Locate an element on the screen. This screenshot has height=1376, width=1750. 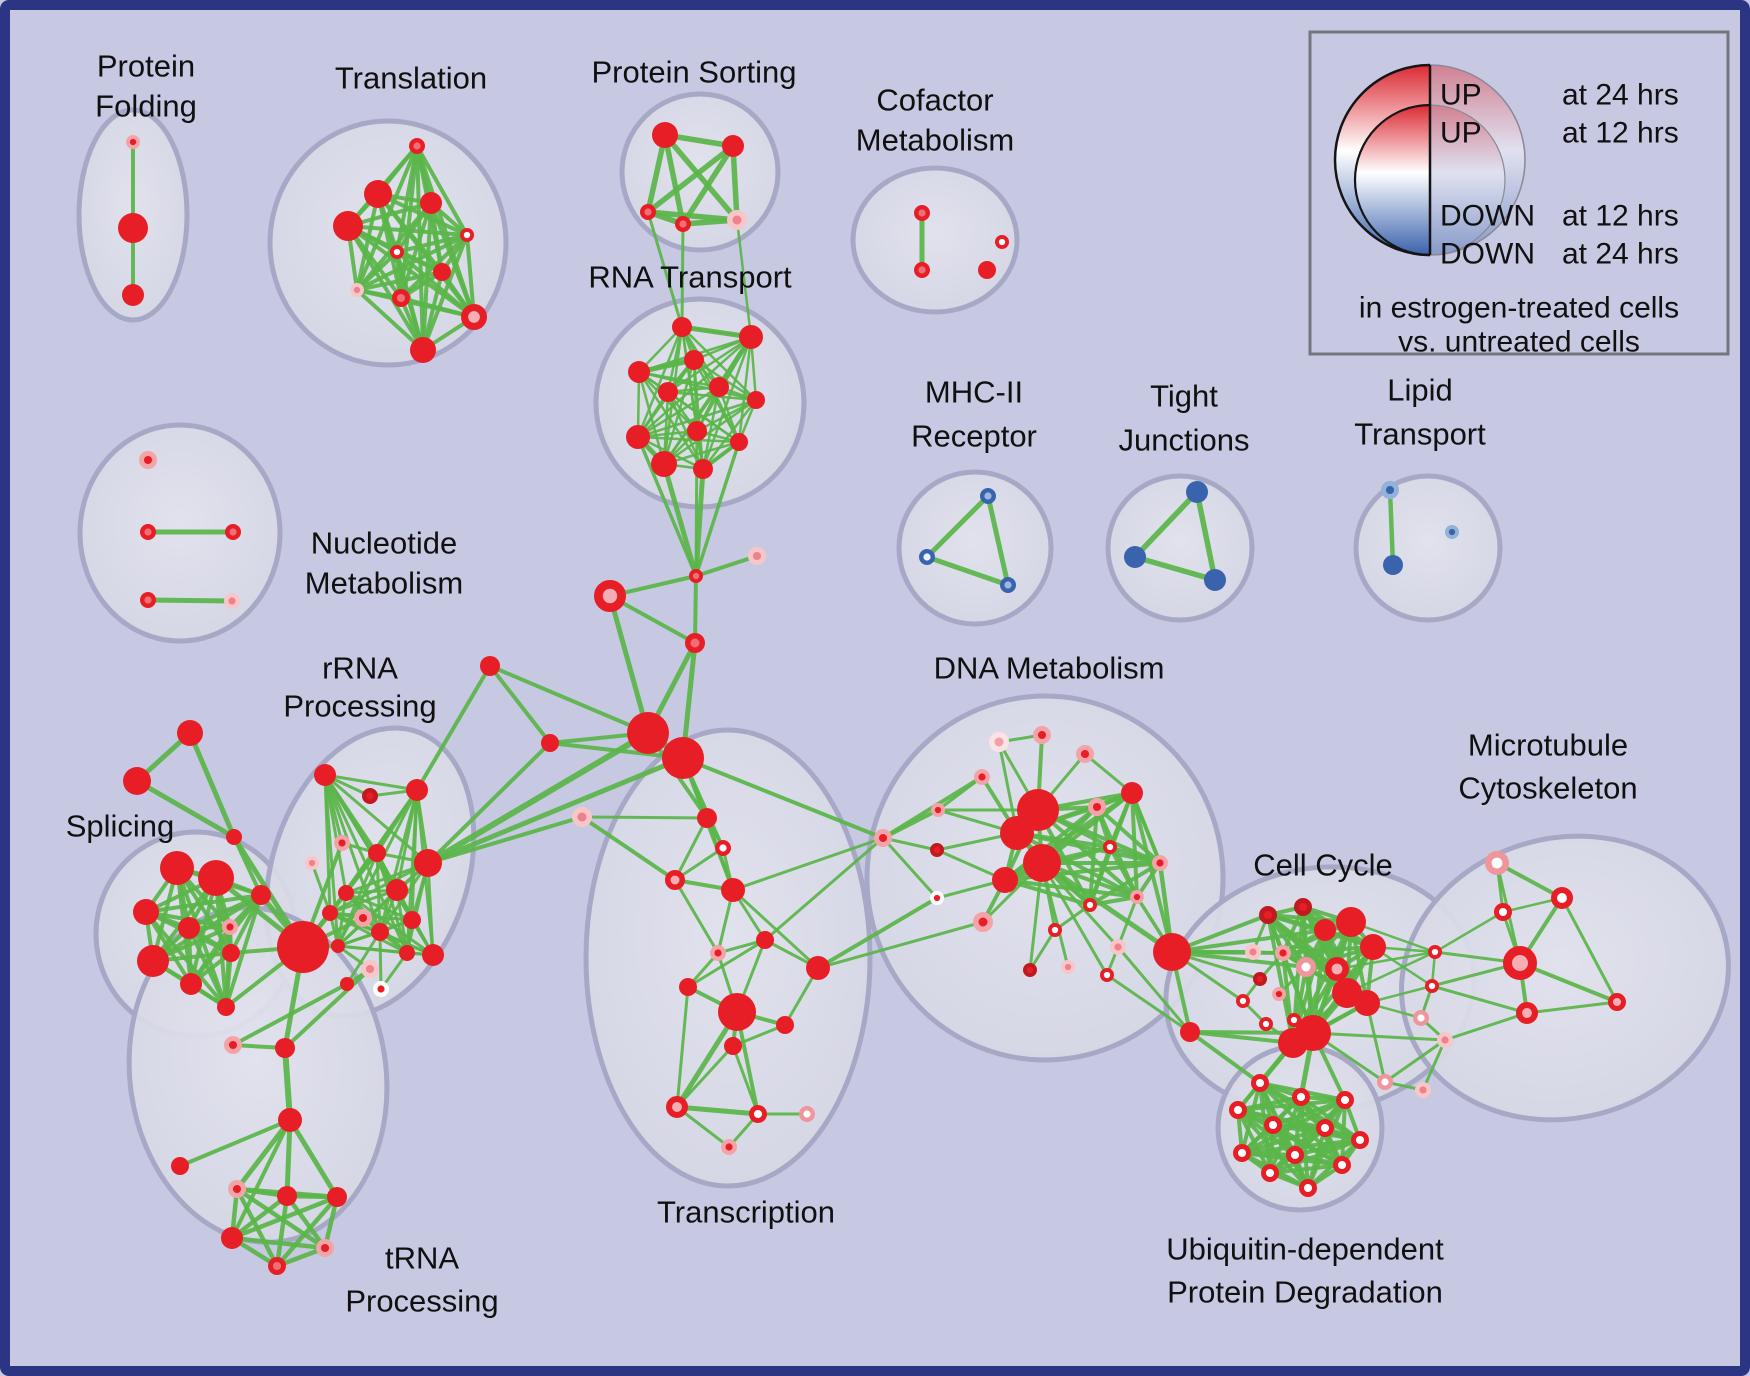
cluster-label-transcription: Transcription is located at coordinates (746, 1212).